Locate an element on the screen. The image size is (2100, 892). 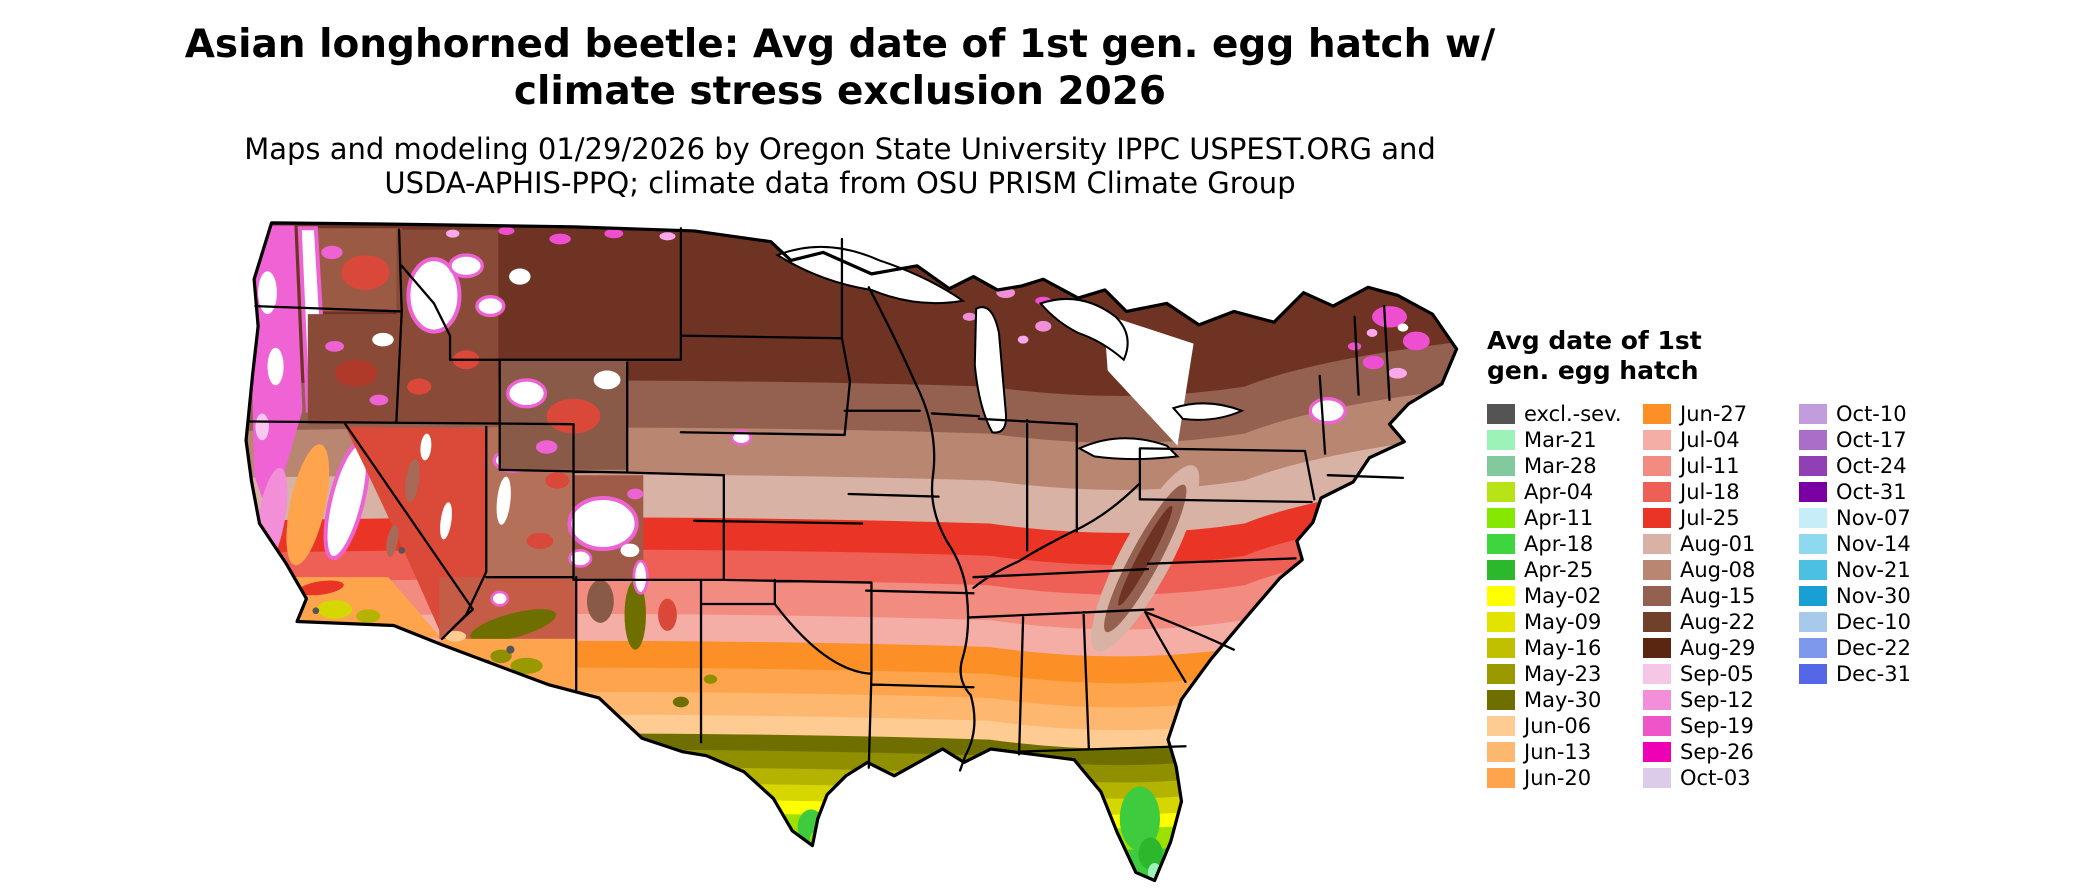
legend-label: May-16 is located at coordinates (1563, 648).